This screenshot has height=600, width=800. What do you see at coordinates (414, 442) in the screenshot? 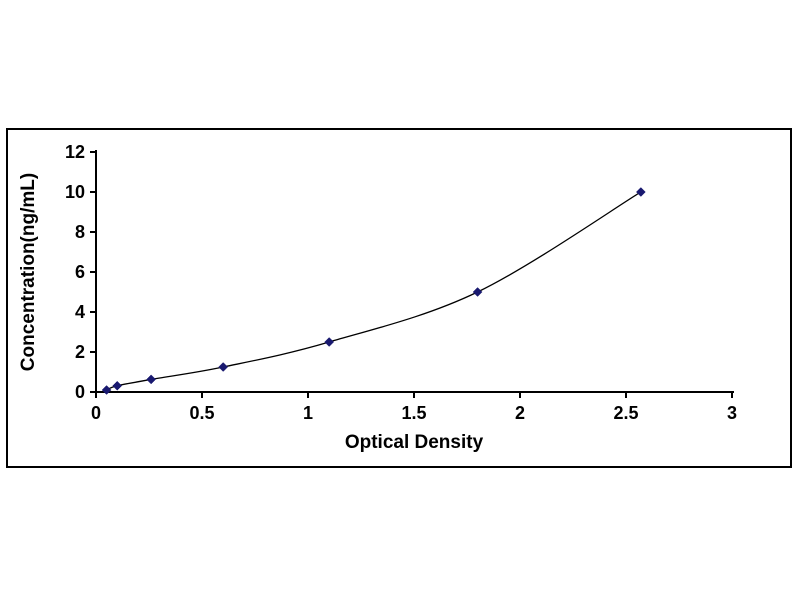
I see `x-axis-title: Optical Density` at bounding box center [414, 442].